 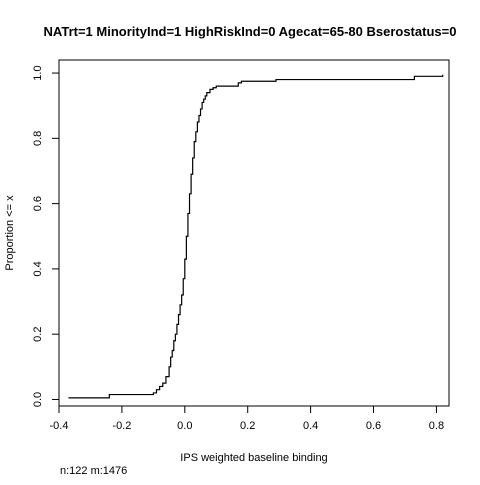 What do you see at coordinates (373, 426) in the screenshot?
I see `x-tick-label: 0.6` at bounding box center [373, 426].